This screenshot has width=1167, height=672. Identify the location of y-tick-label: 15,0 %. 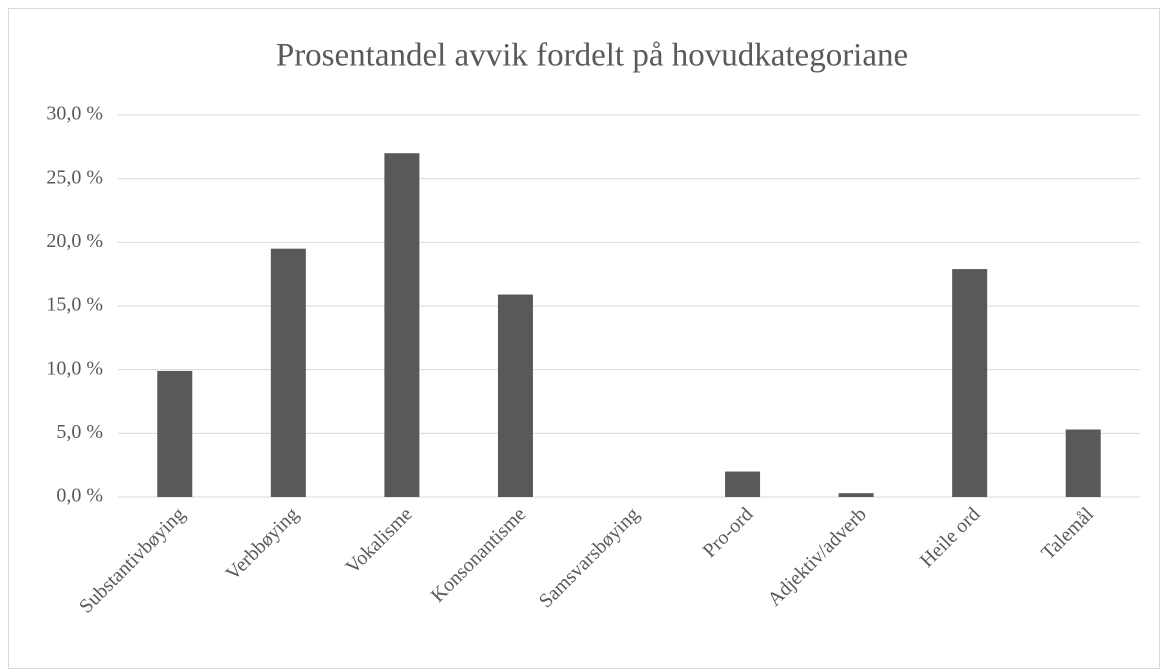
(74, 305).